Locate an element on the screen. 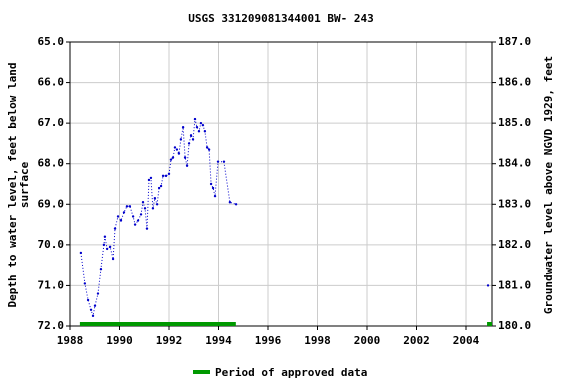 This screenshot has width=576, height=384. x-tick-label: 1996 is located at coordinates (268, 340).